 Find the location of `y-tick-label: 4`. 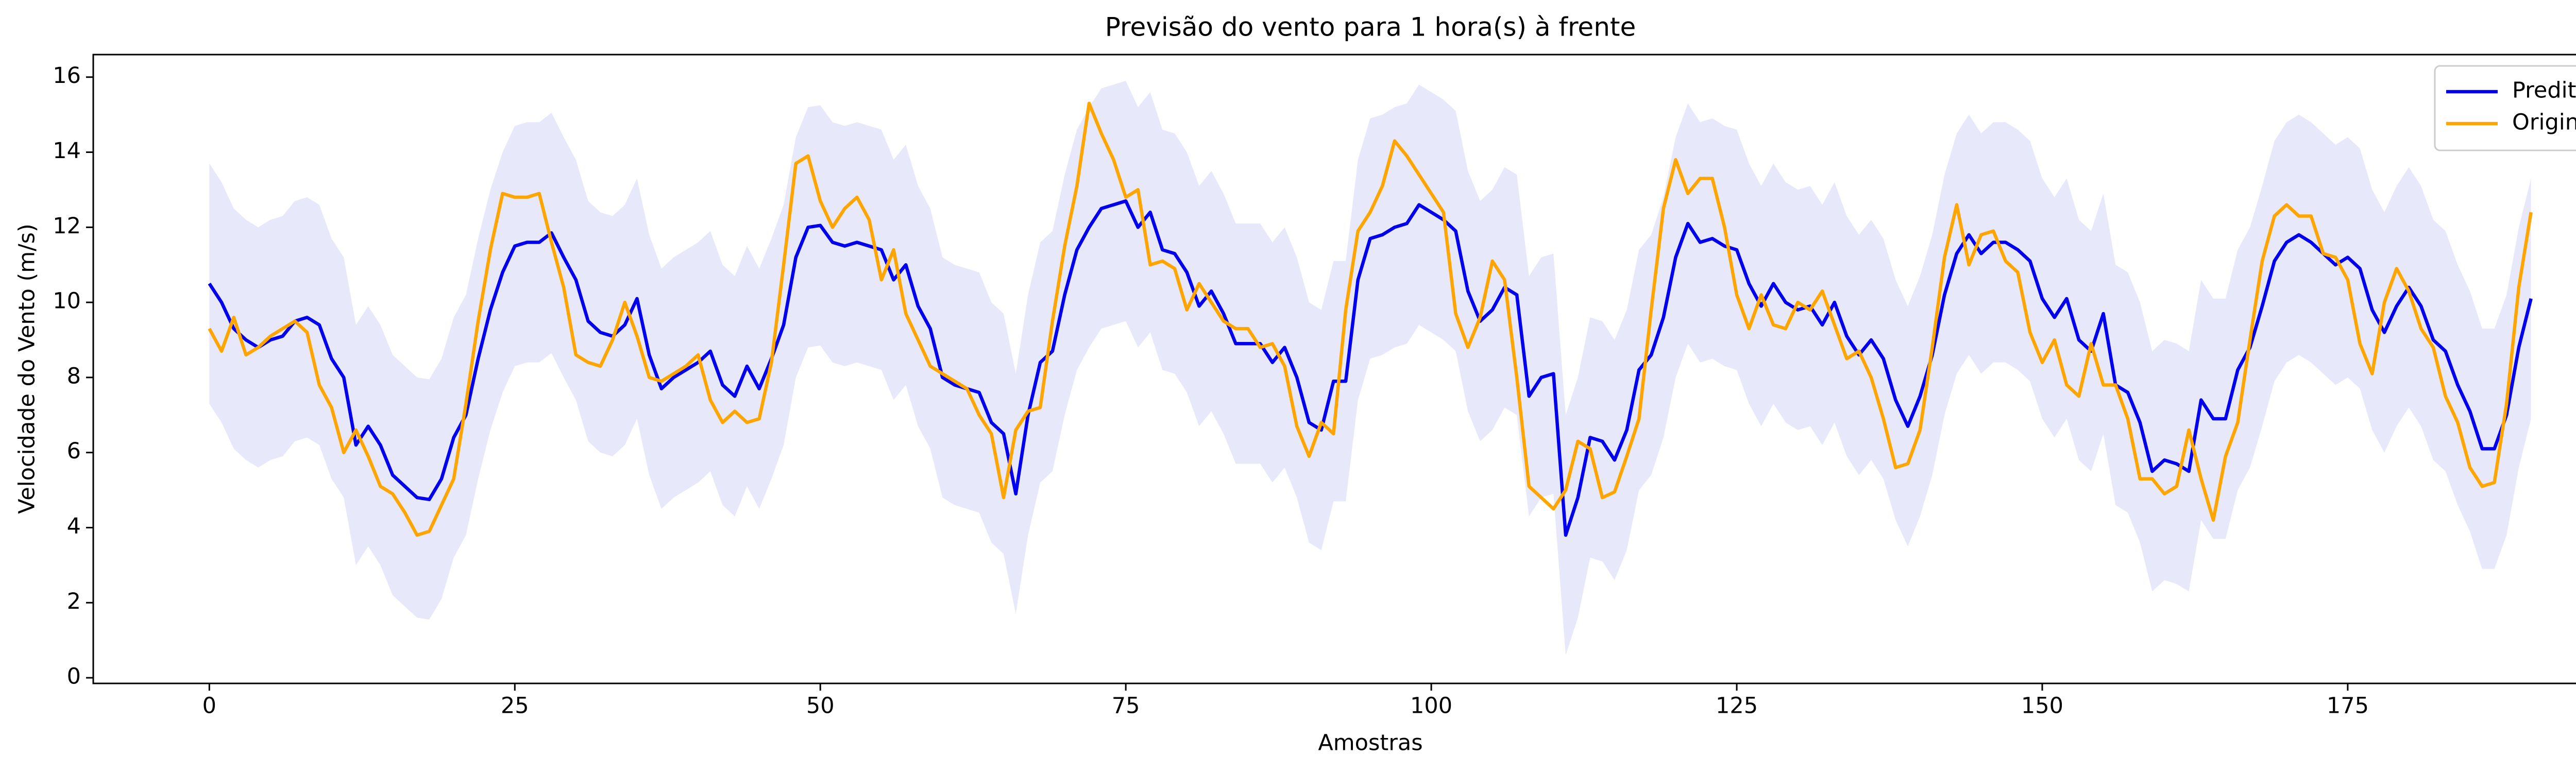

y-tick-label: 4 is located at coordinates (74, 526).